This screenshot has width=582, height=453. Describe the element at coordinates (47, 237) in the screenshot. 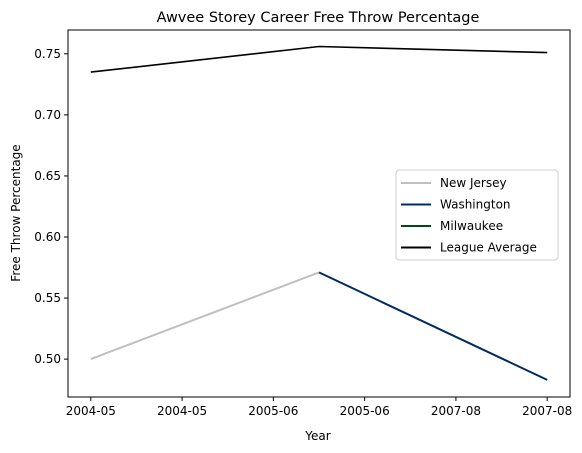

I see `y-tick-label: 0.60` at that location.